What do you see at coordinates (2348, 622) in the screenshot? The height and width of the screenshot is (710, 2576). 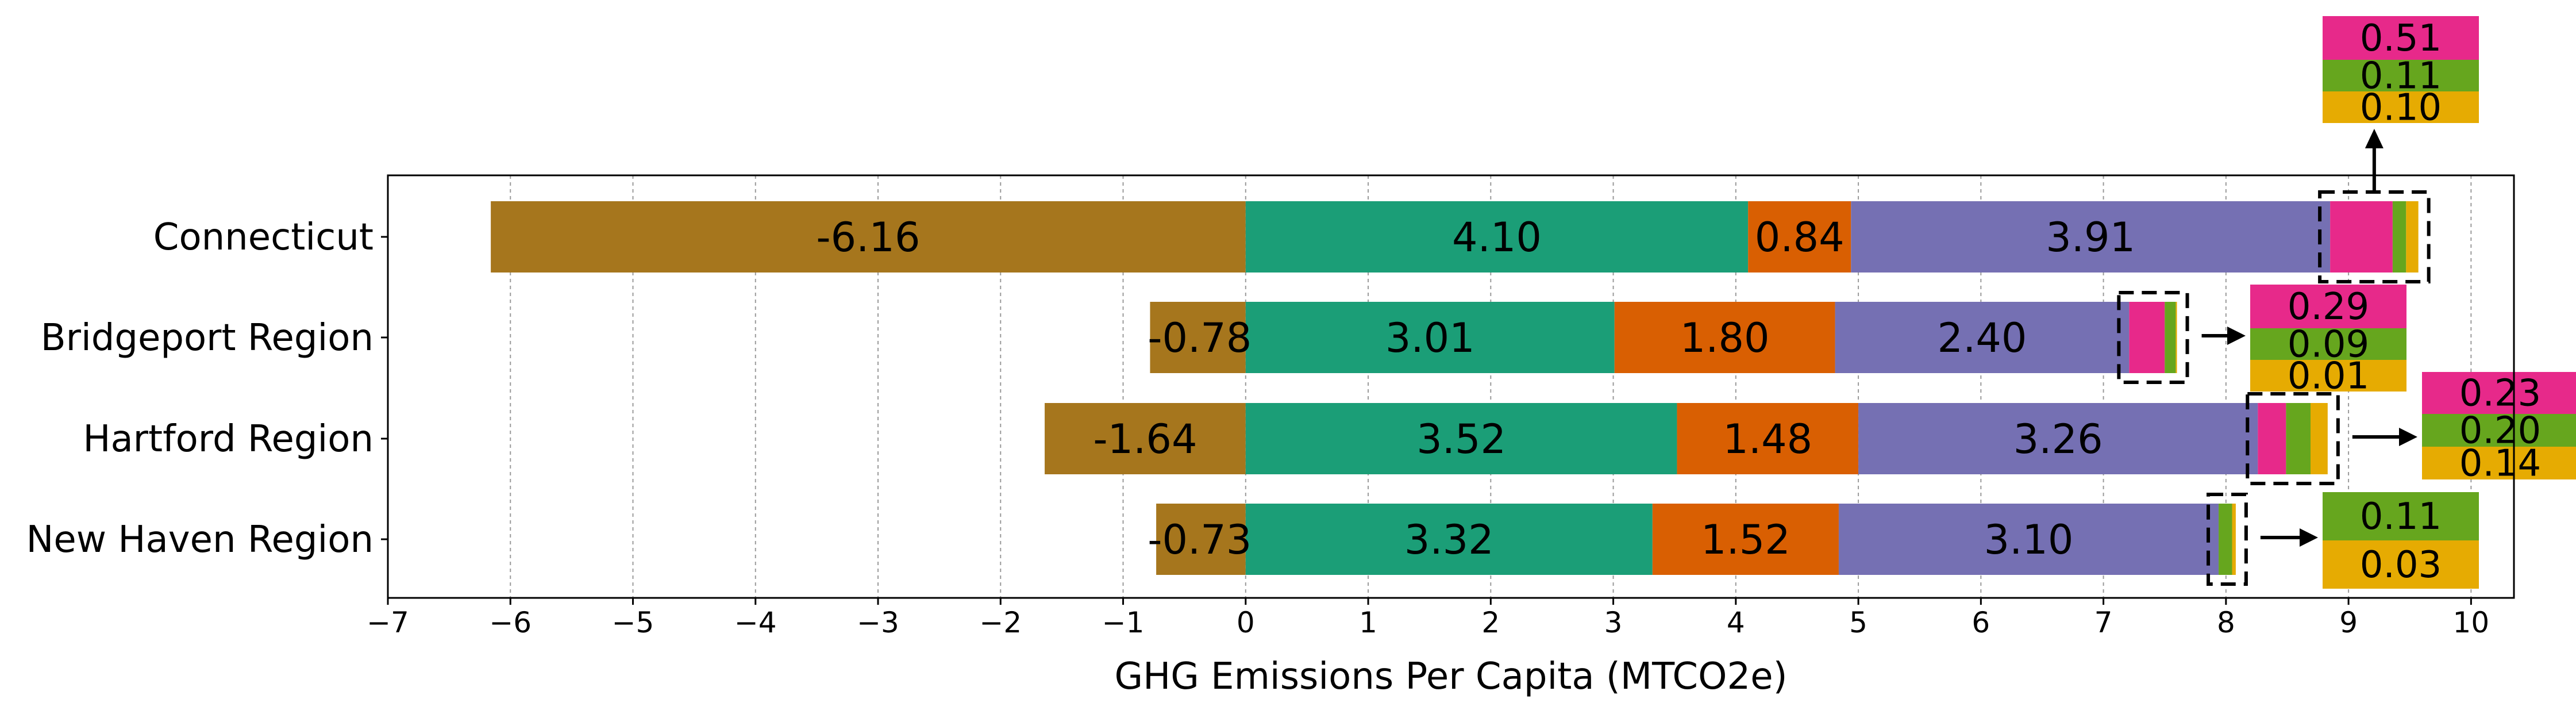 I see `x-tick-label: 9` at bounding box center [2348, 622].